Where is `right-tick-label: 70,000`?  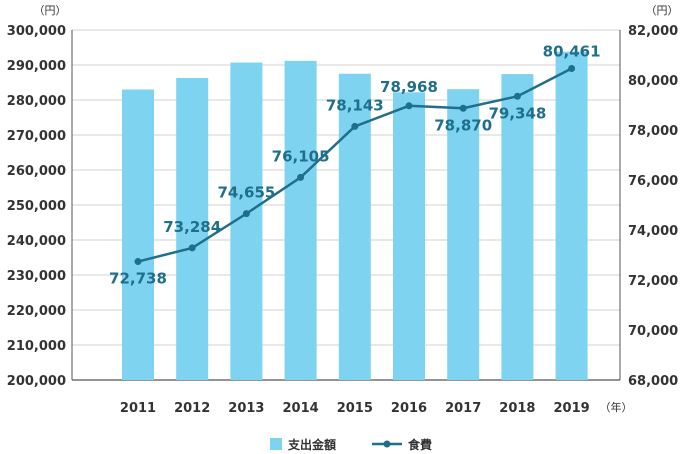 right-tick-label: 70,000 is located at coordinates (653, 331).